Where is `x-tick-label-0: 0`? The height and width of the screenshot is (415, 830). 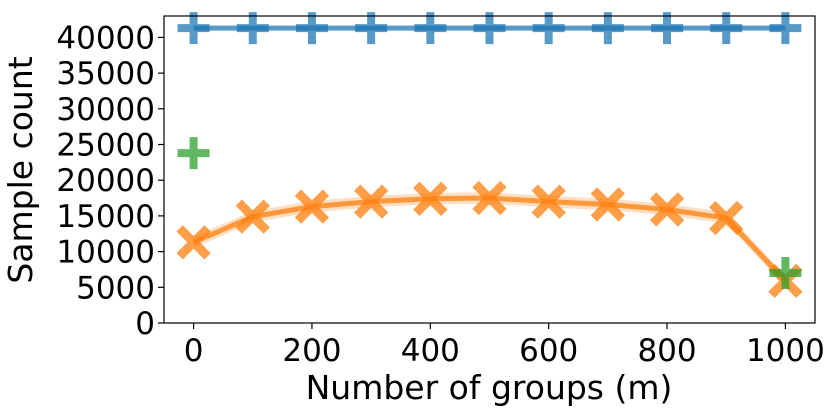
x-tick-label-0: 0 is located at coordinates (194, 351).